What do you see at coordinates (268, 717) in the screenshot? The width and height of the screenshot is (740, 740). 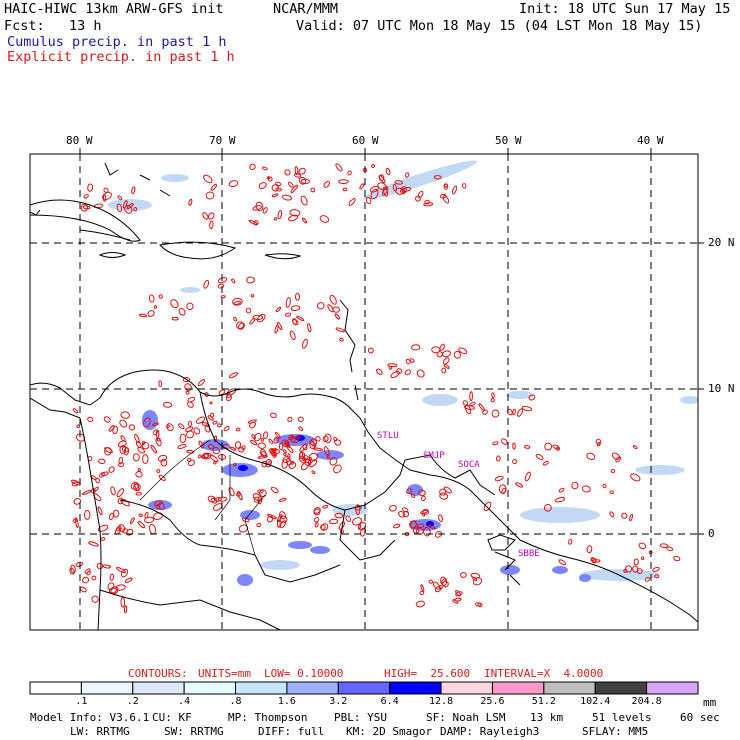 I see `mp-scheme: MP: Thompson` at bounding box center [268, 717].